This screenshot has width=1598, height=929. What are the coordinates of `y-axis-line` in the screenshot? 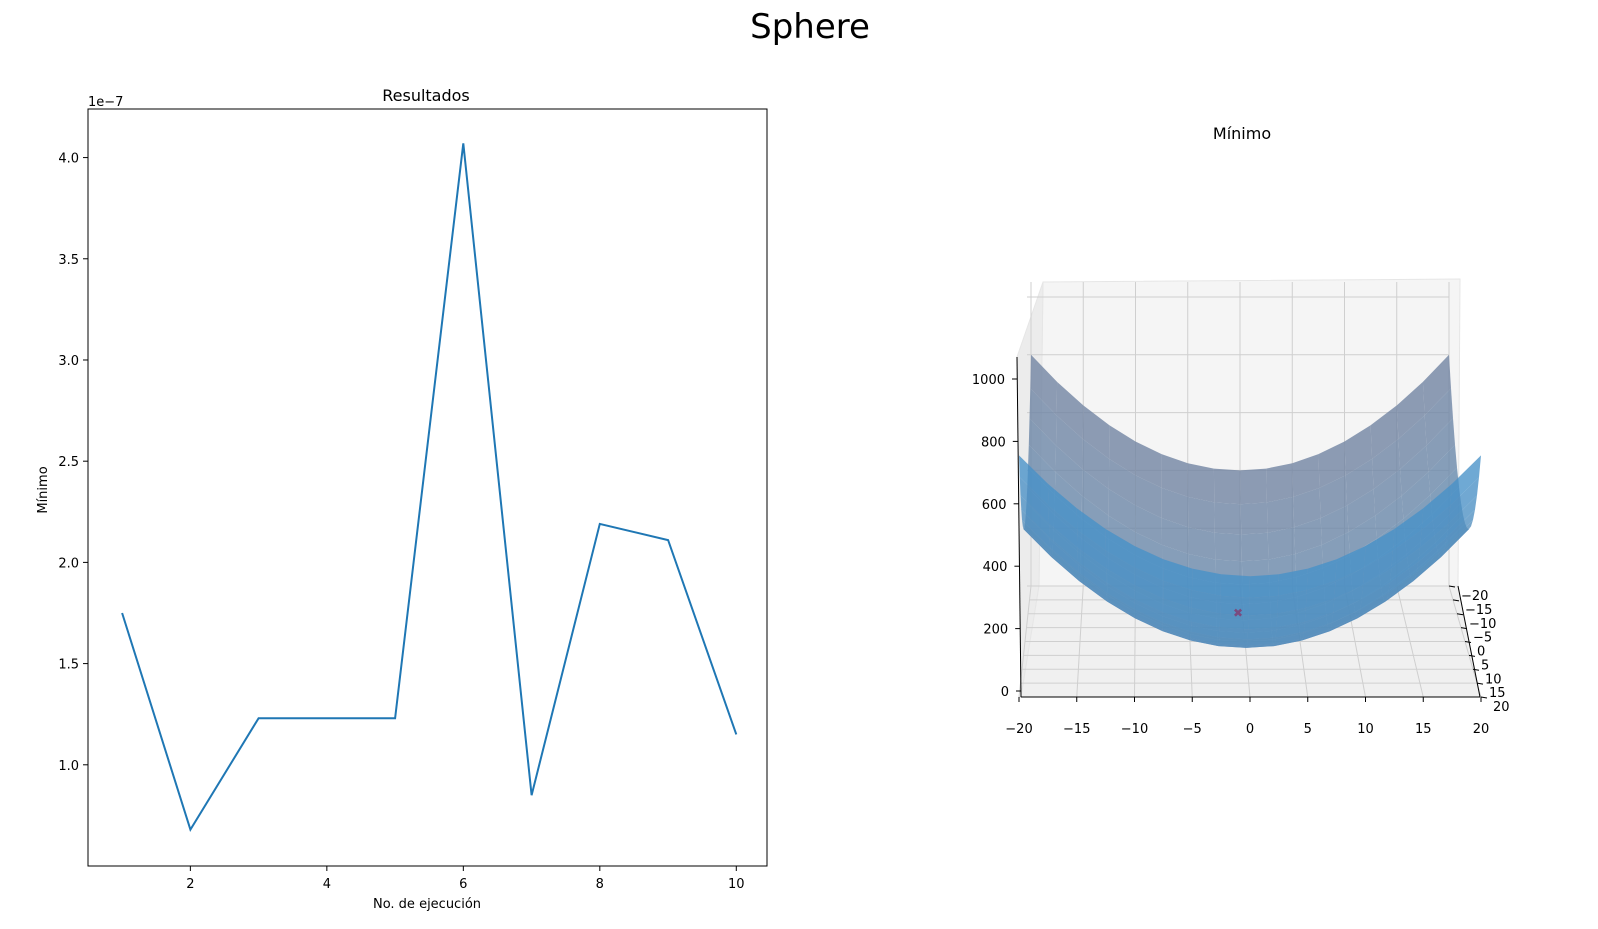 It's located at (1469, 641).